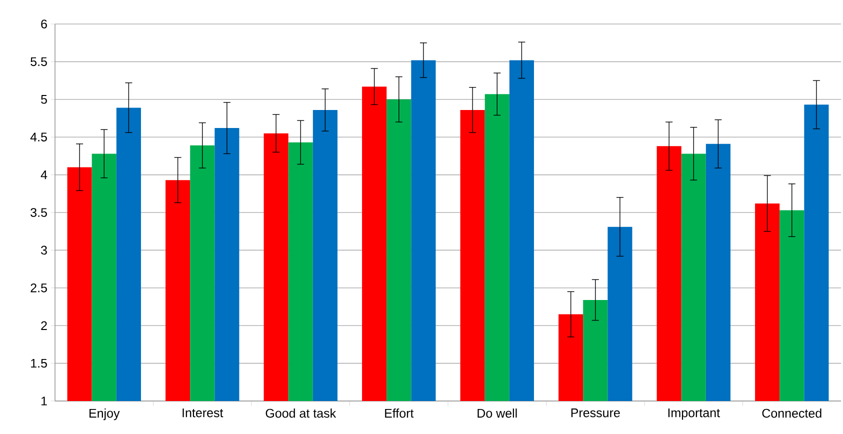 Image resolution: width=843 pixels, height=434 pixels. Describe the element at coordinates (399, 413) in the screenshot. I see `x-tick-label: Effort` at that location.